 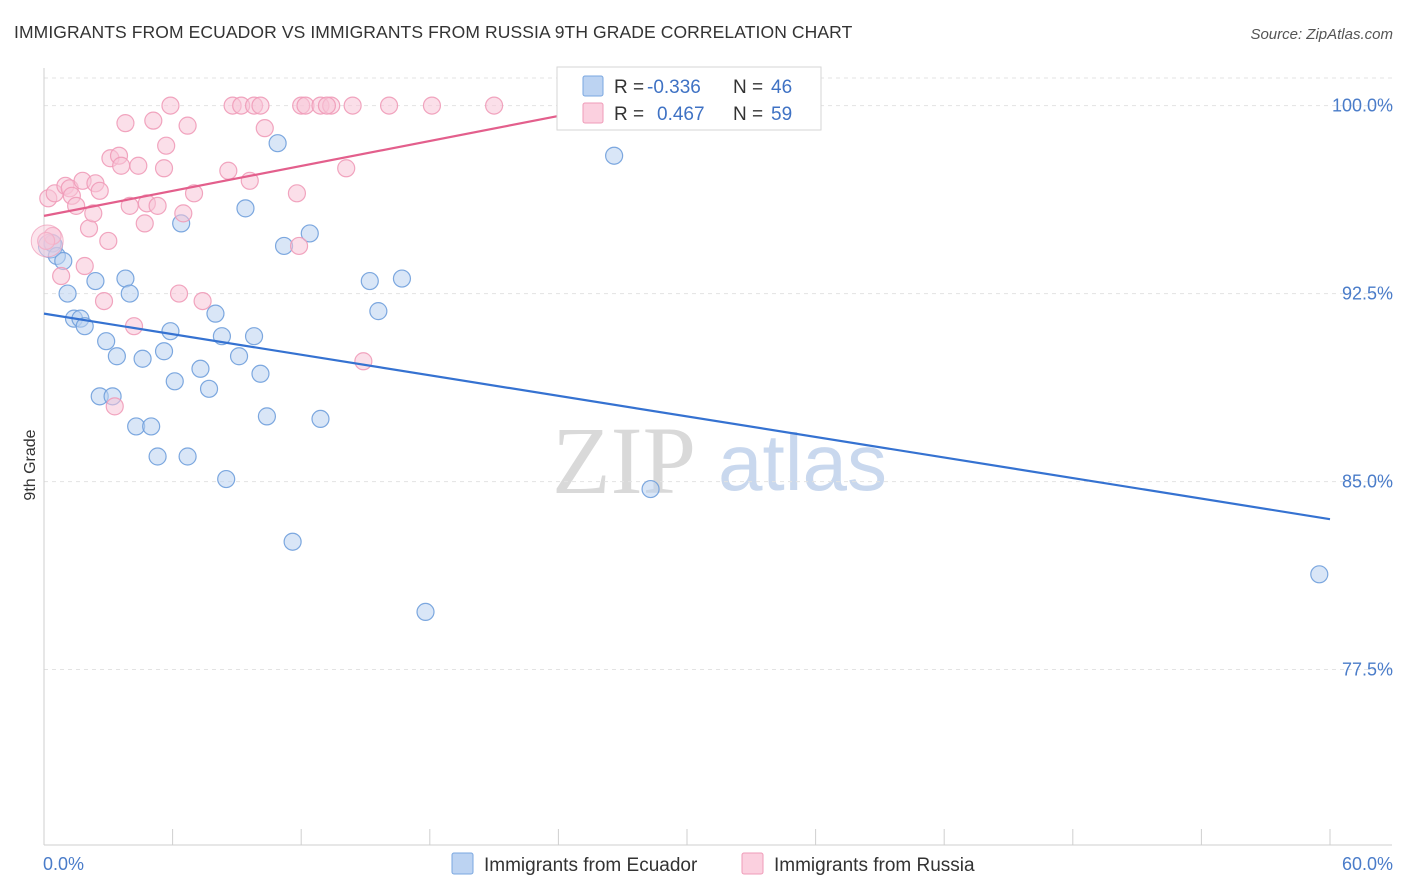 I want to click on bottom-legend-label-russia: Immigrants from Russia, so click(x=874, y=865).